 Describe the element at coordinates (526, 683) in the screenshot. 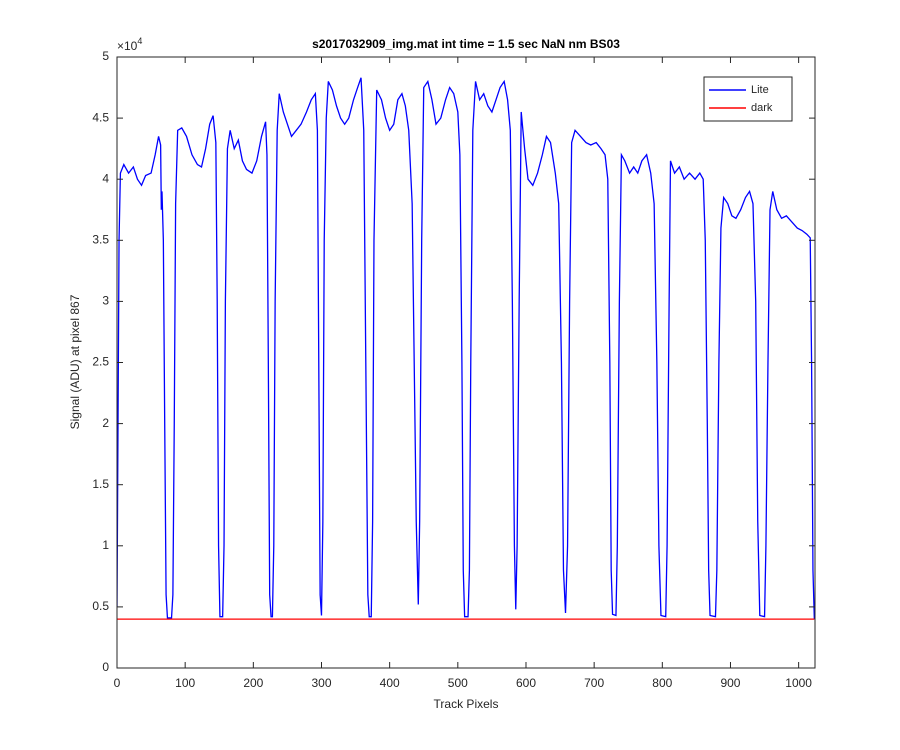

I see `x-tick-label: 600` at that location.